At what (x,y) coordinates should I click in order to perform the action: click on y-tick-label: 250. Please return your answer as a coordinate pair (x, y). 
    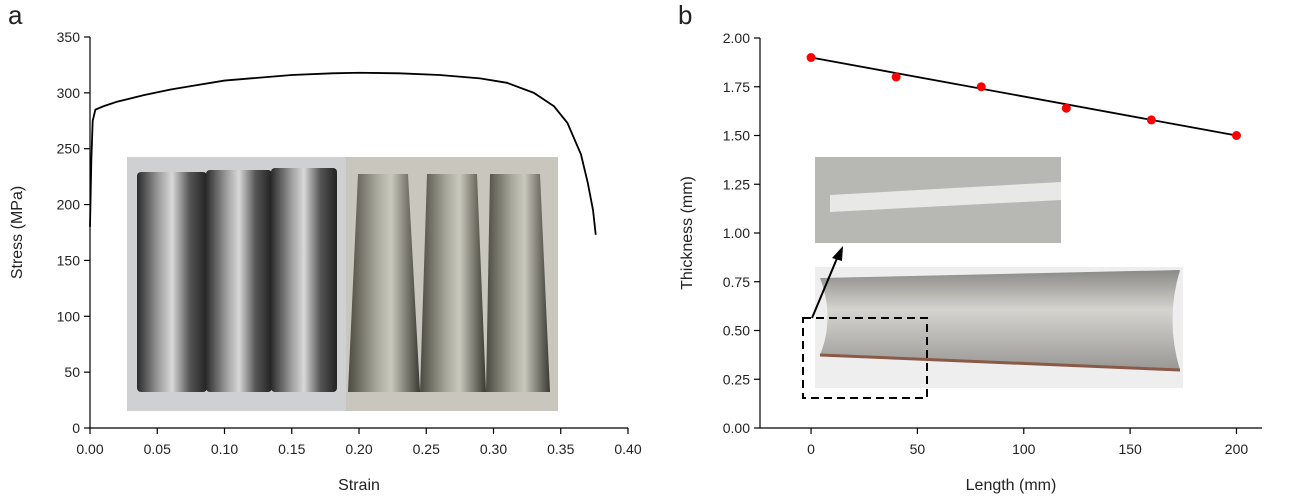
    Looking at the image, I should click on (69, 149).